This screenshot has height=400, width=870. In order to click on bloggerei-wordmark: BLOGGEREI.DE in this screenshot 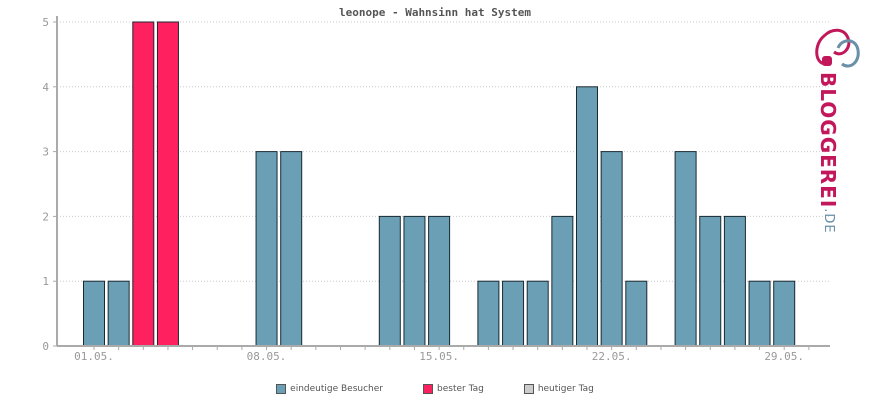, I will do `click(828, 153)`.